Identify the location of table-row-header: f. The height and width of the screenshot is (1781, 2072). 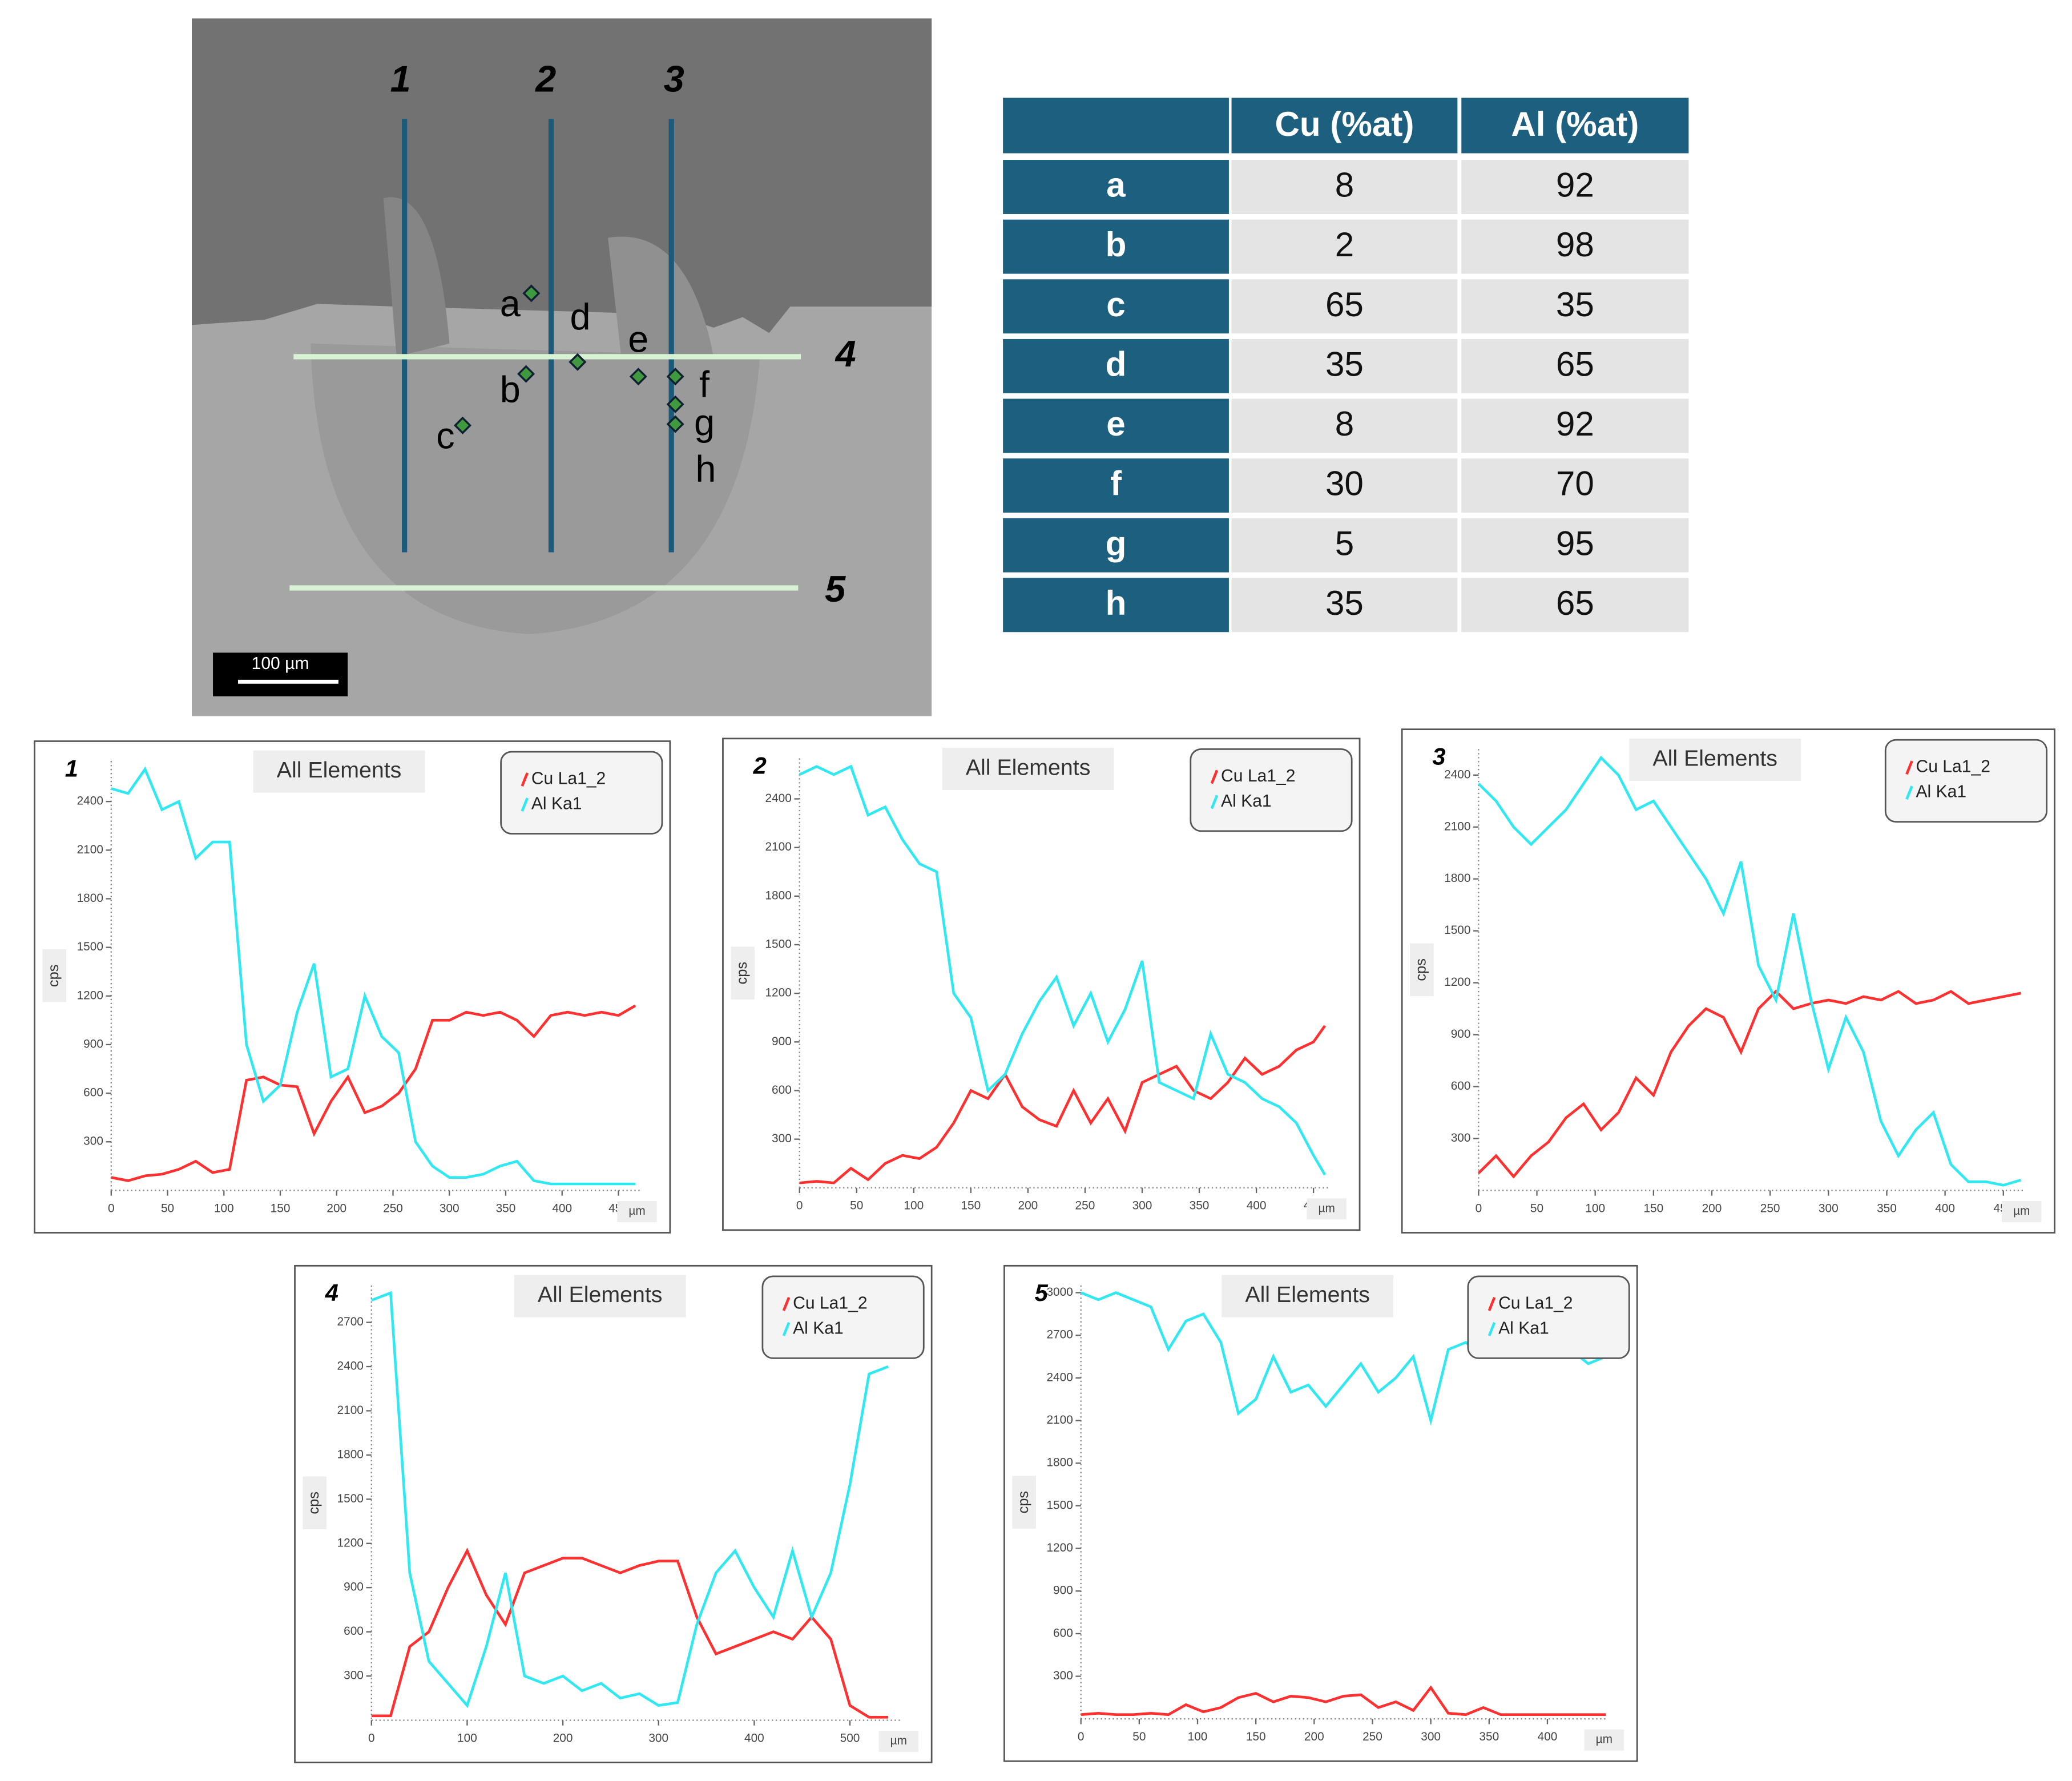
(1116, 484).